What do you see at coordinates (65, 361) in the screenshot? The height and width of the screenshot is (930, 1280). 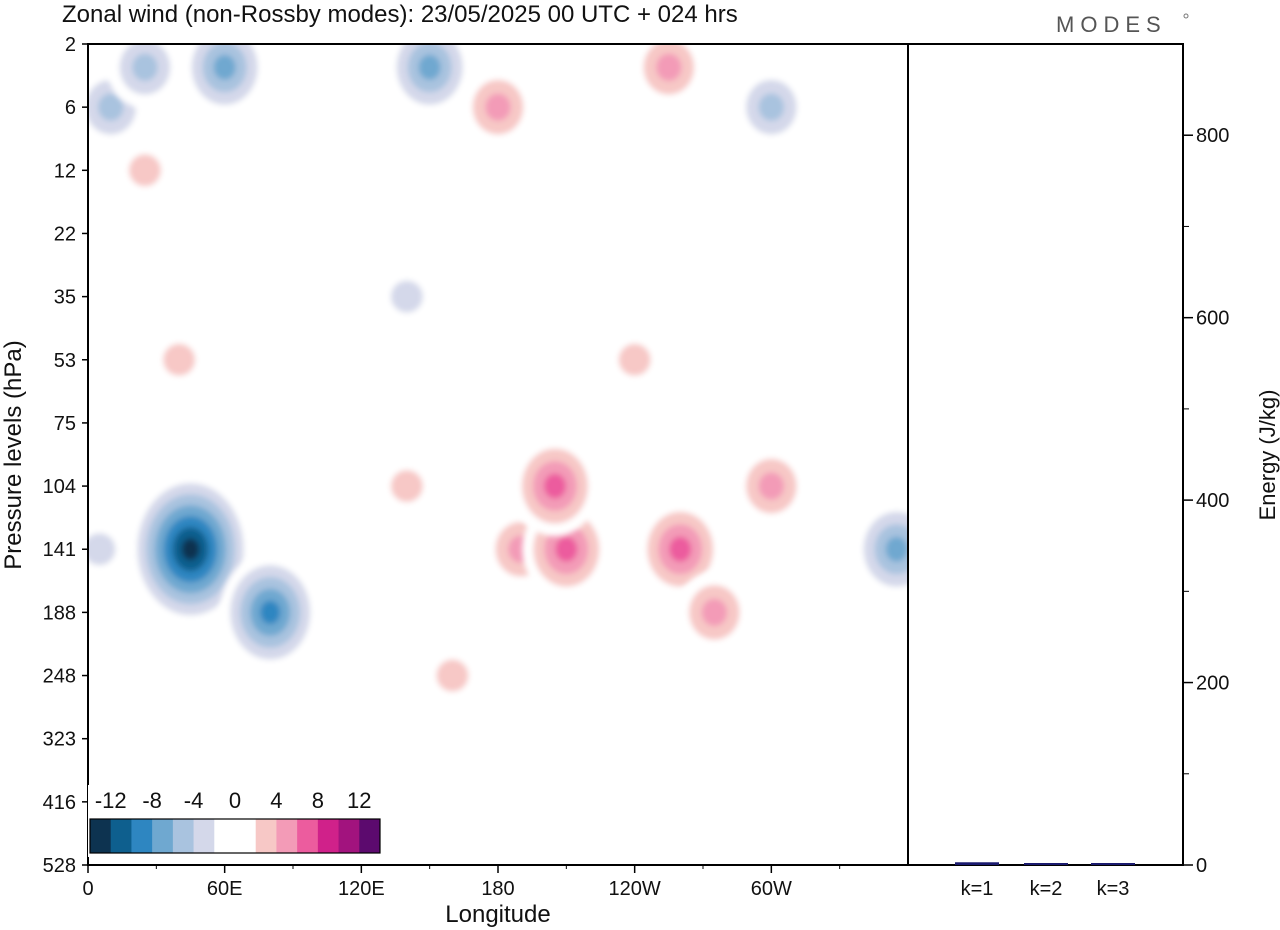 I see `y-tick-label: 53` at bounding box center [65, 361].